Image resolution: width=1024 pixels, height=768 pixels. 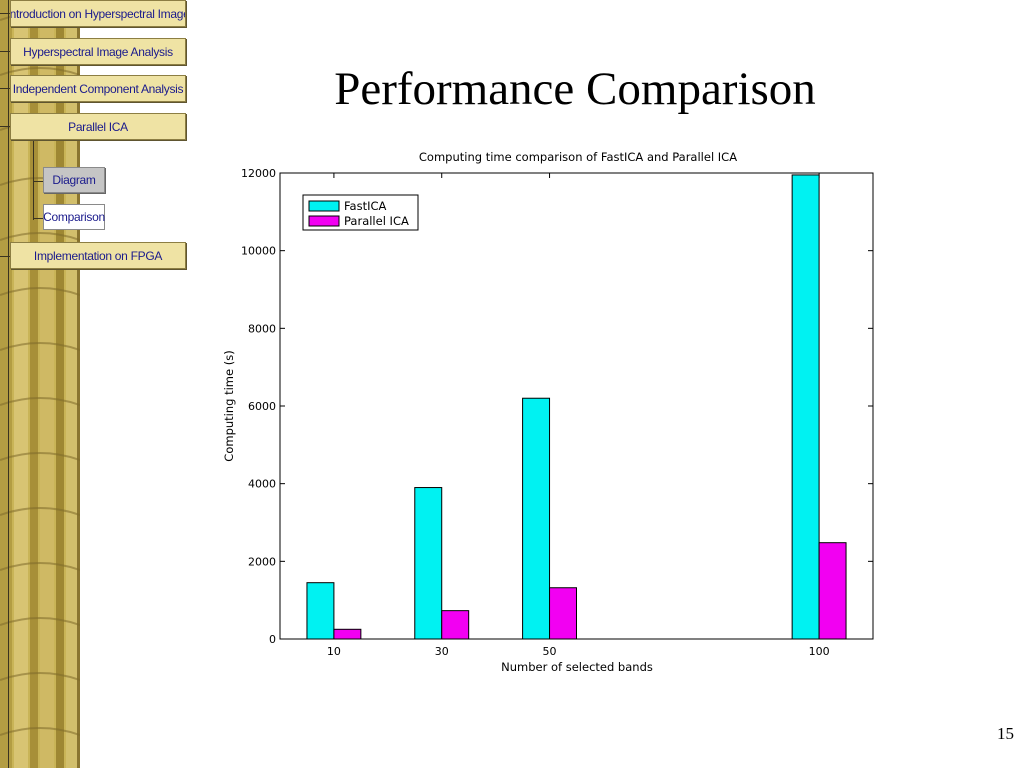 What do you see at coordinates (376, 221) in the screenshot?
I see `legend-label-parallel-ica: Parallel ICA` at bounding box center [376, 221].